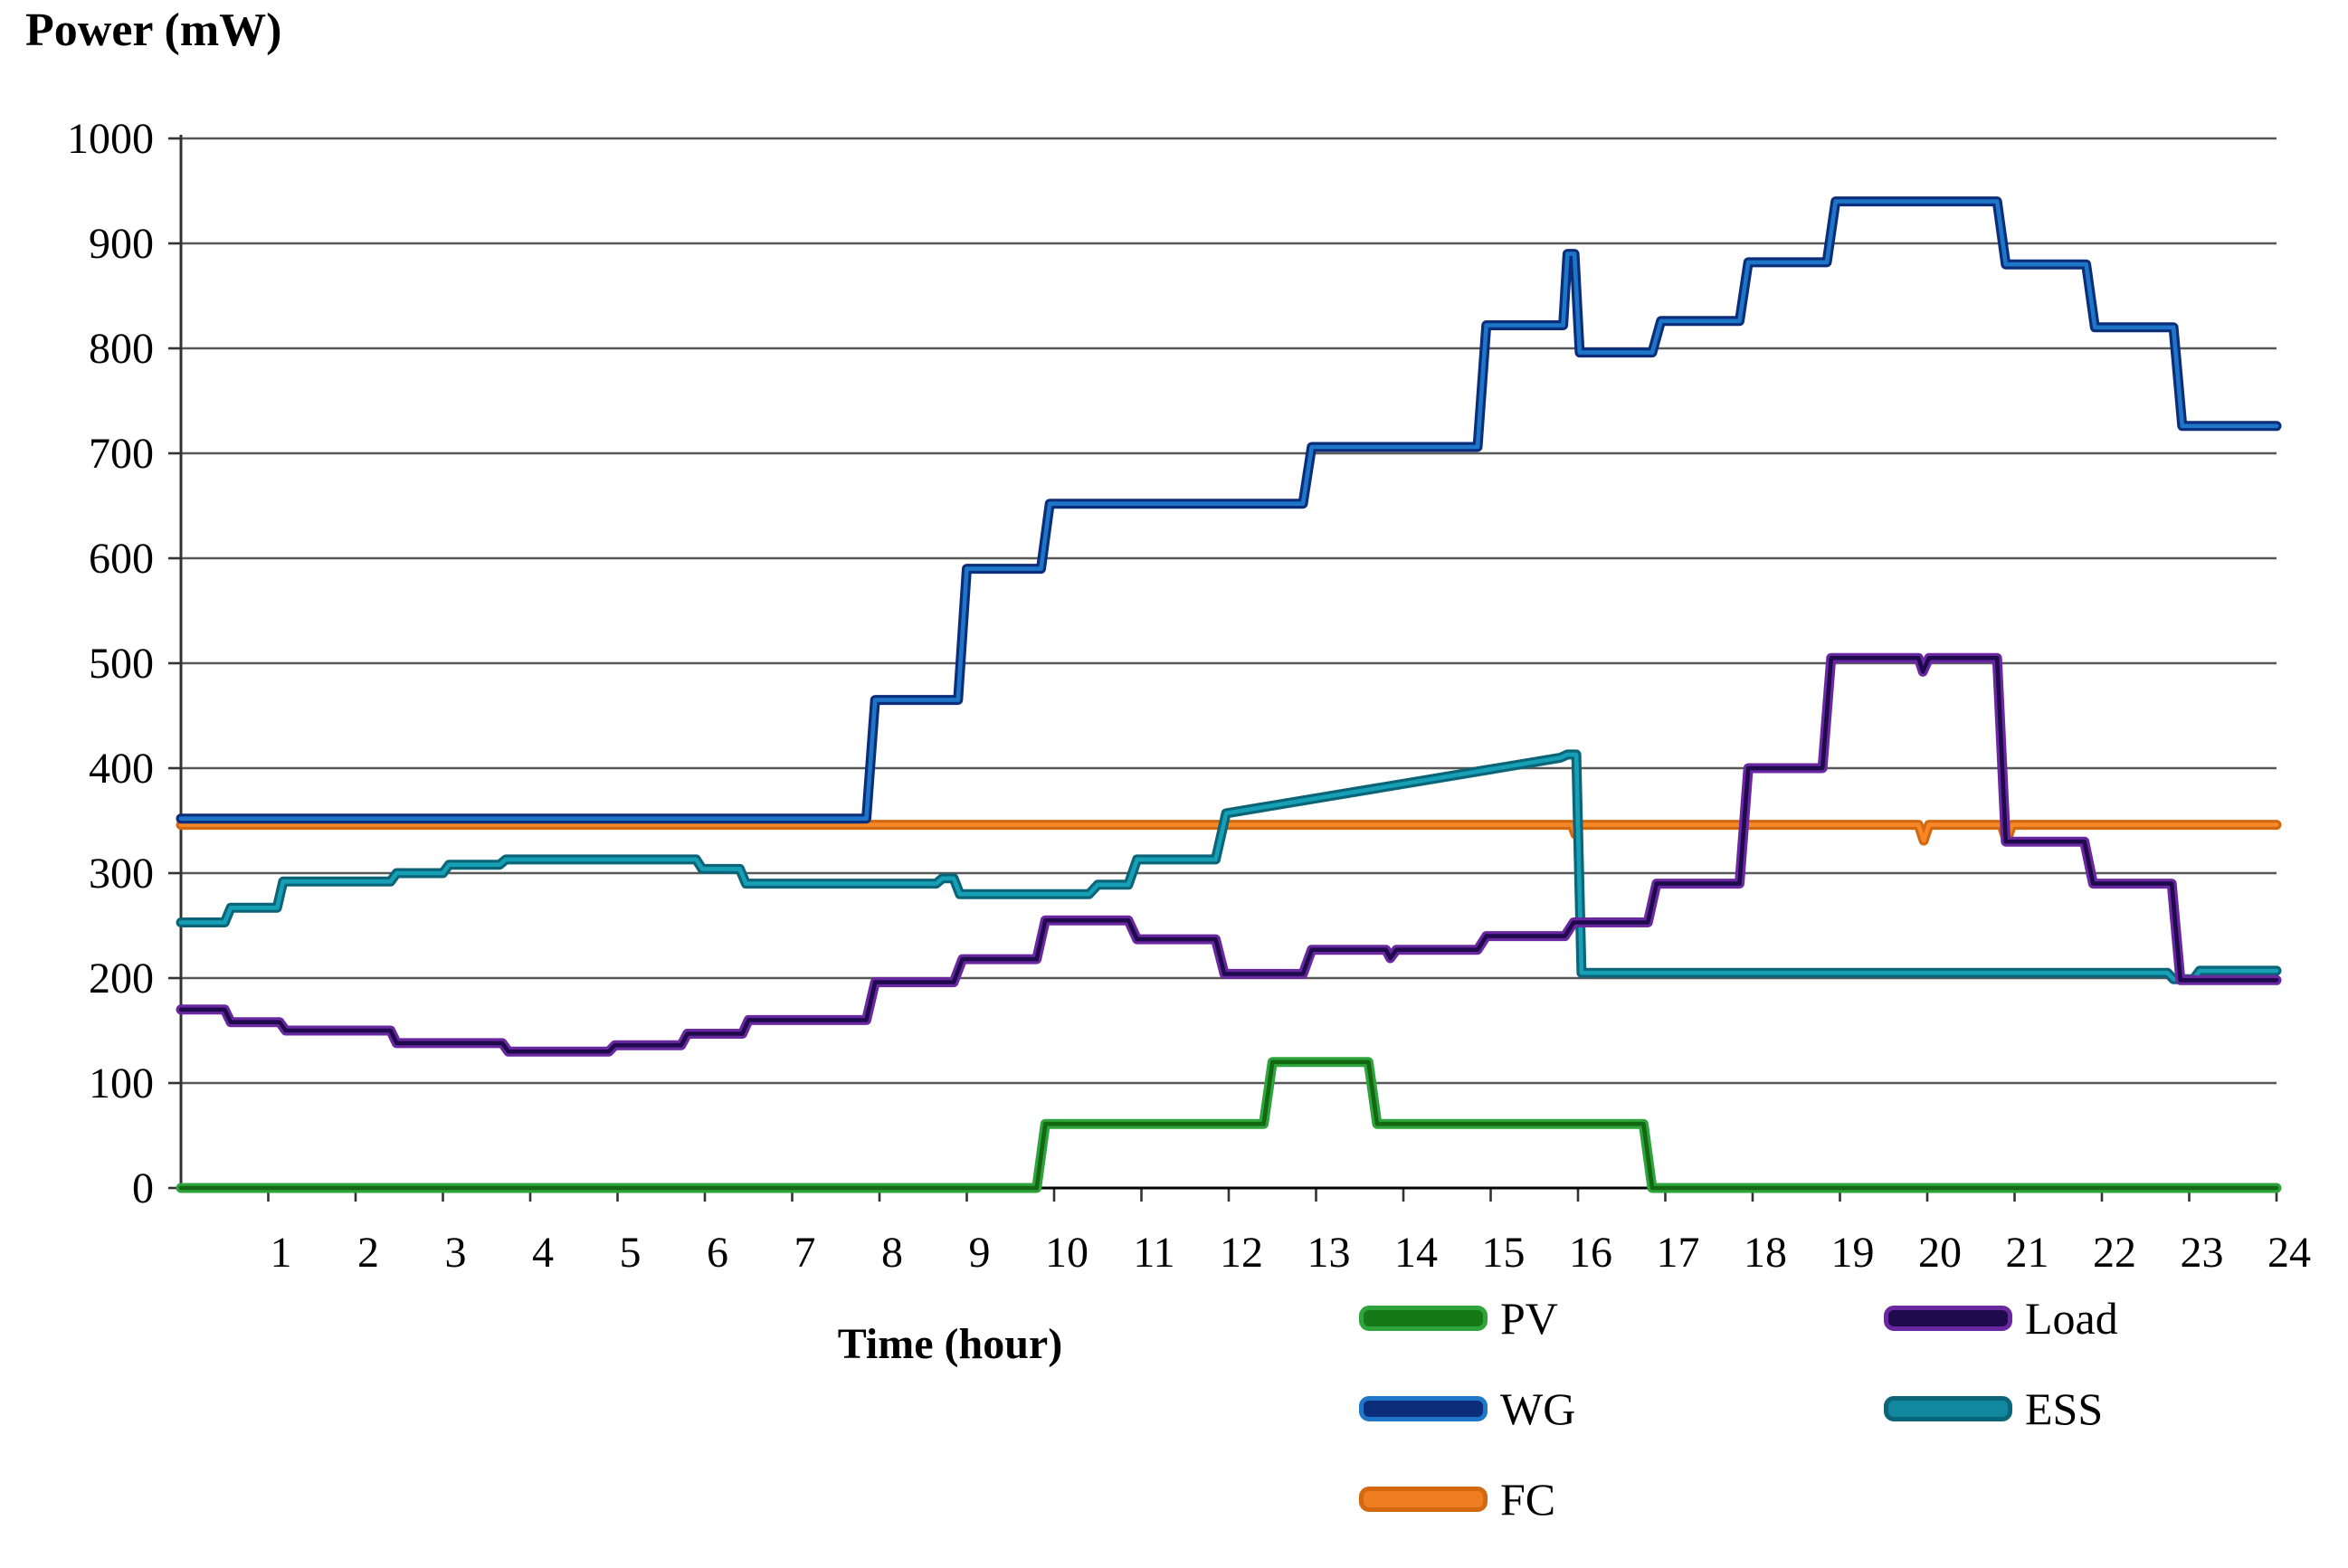 This screenshot has height=1568, width=2348. Describe the element at coordinates (2027, 1253) in the screenshot. I see `x-tick-label-21: 21` at that location.